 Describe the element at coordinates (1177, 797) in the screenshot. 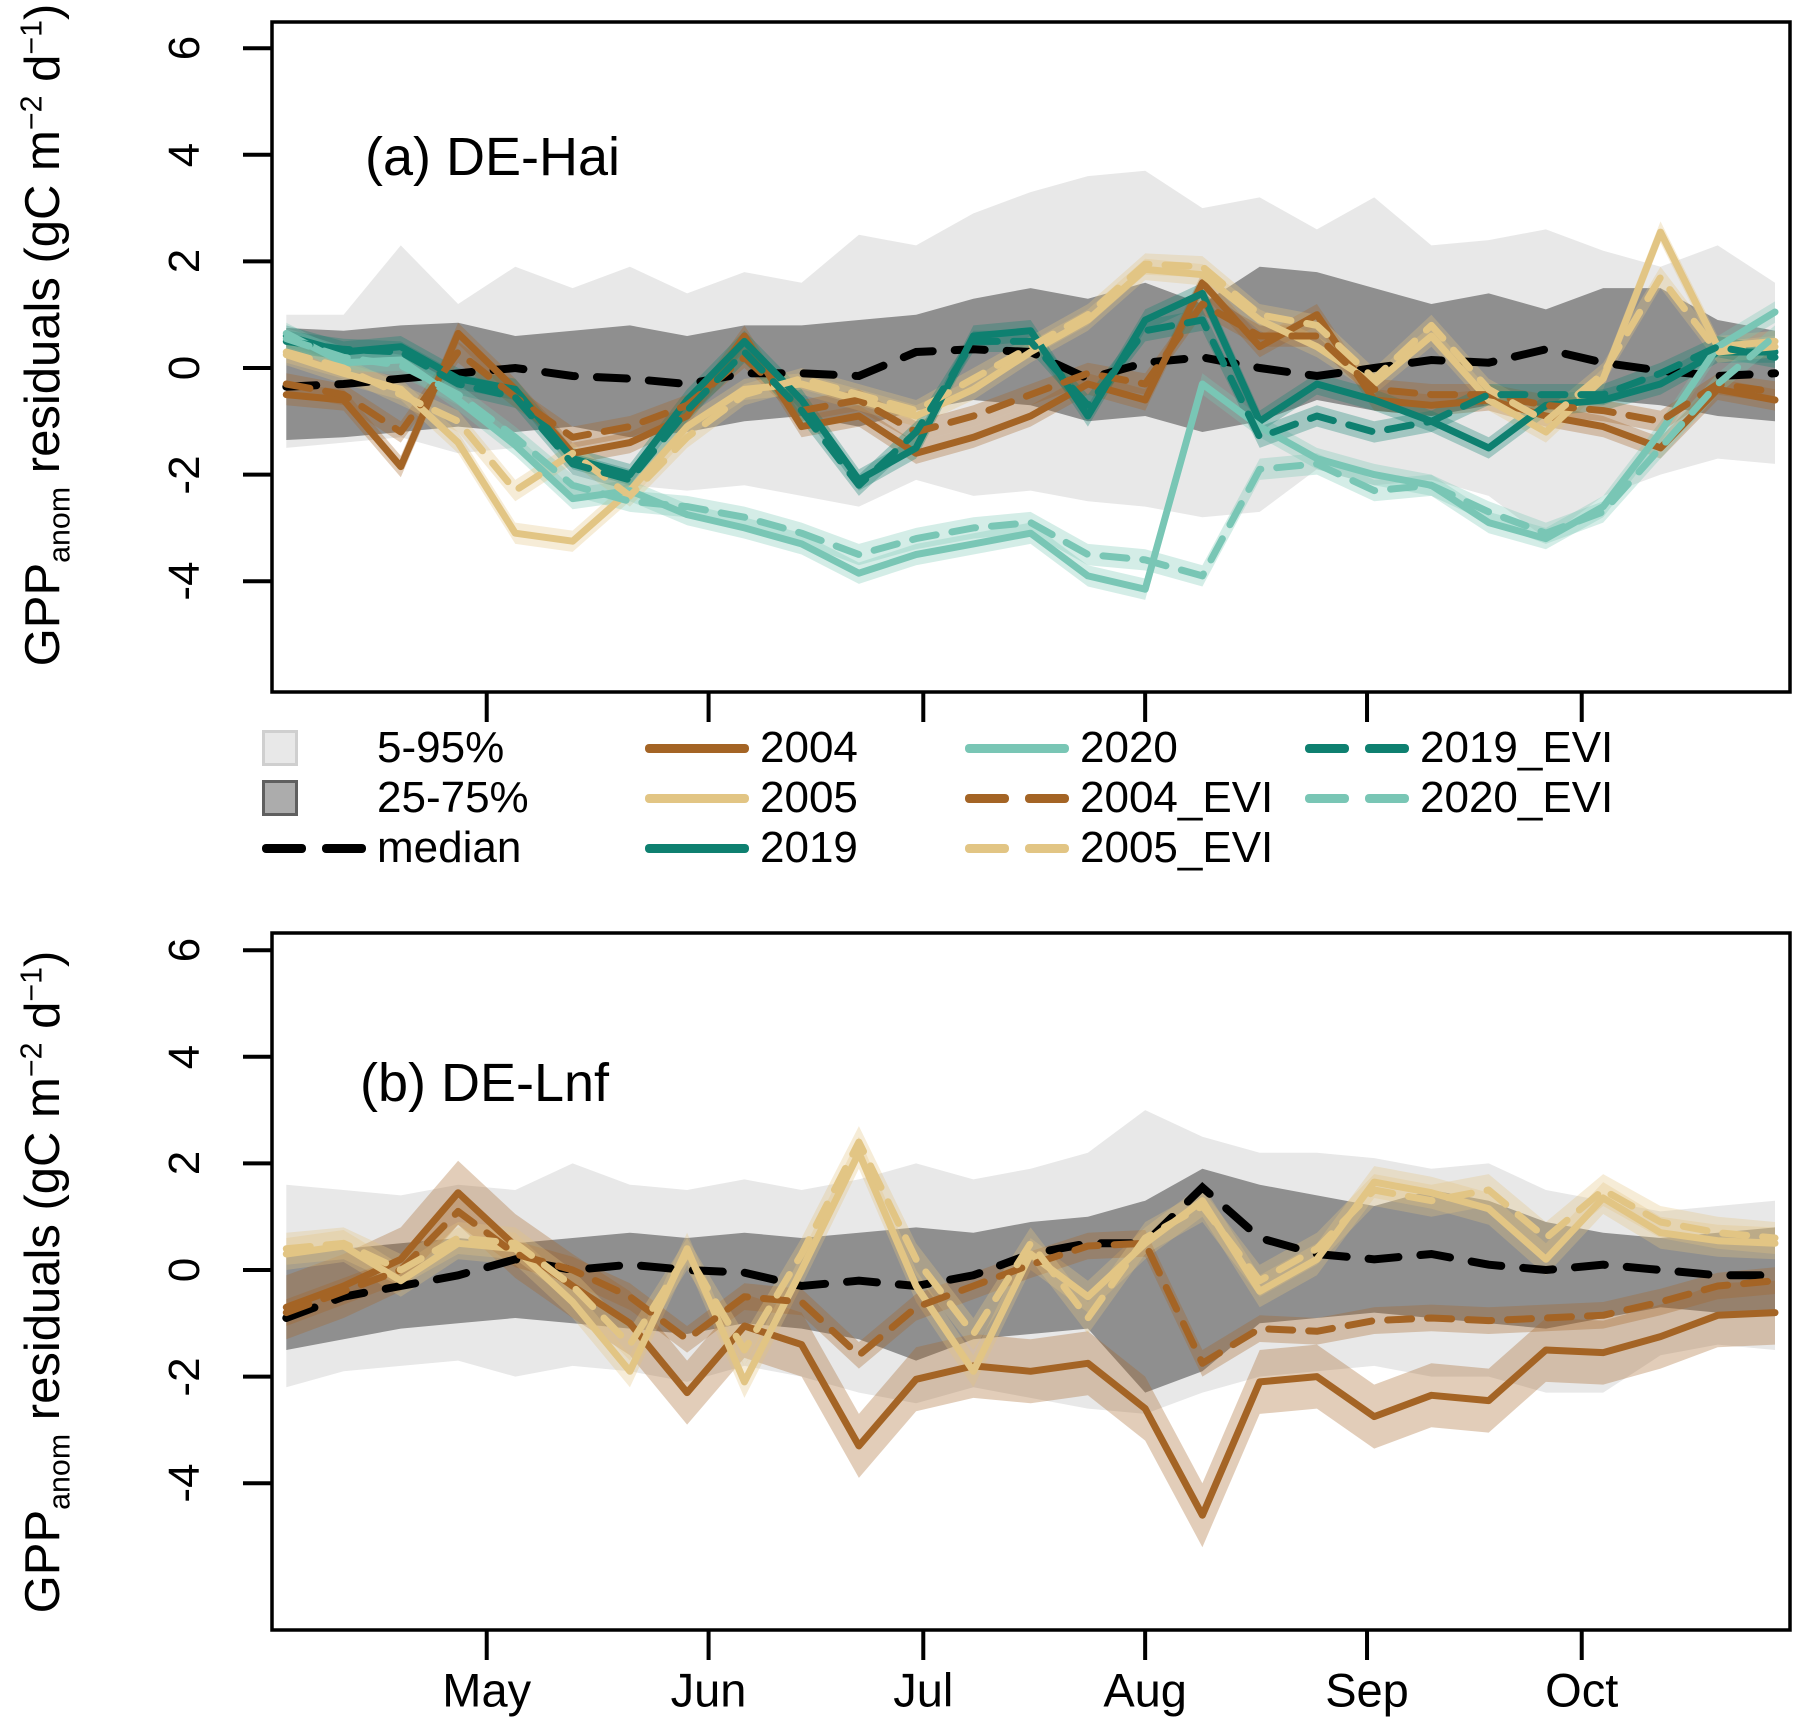

I see `legend-label: 2004_EVI` at that location.